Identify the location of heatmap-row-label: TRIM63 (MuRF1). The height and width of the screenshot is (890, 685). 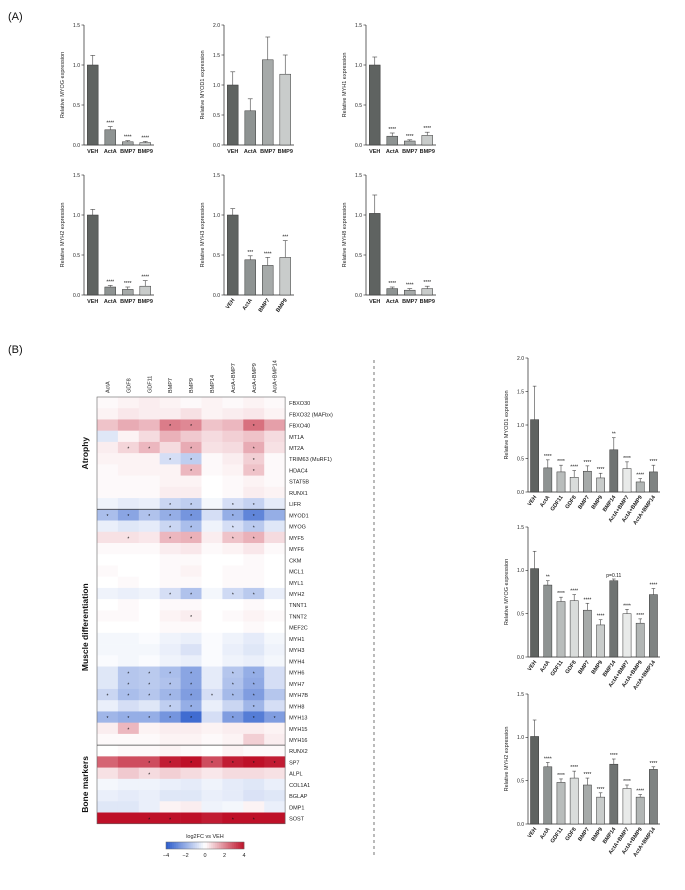
(310, 460).